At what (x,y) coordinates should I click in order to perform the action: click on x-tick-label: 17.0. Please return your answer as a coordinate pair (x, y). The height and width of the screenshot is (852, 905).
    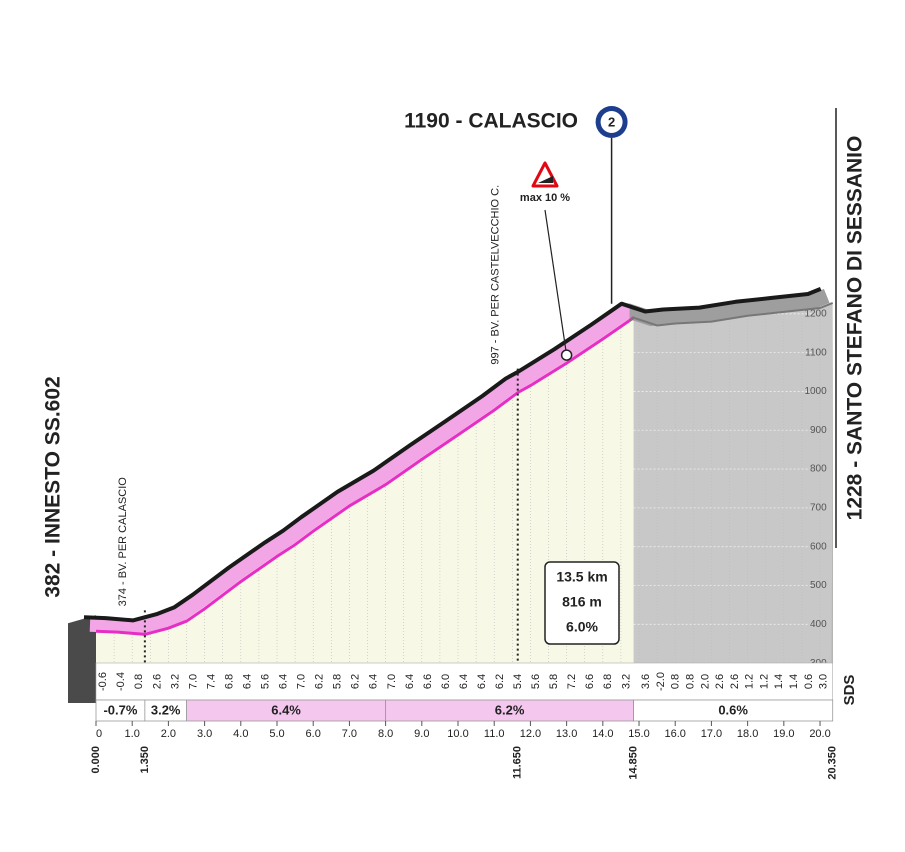
    Looking at the image, I should click on (711, 734).